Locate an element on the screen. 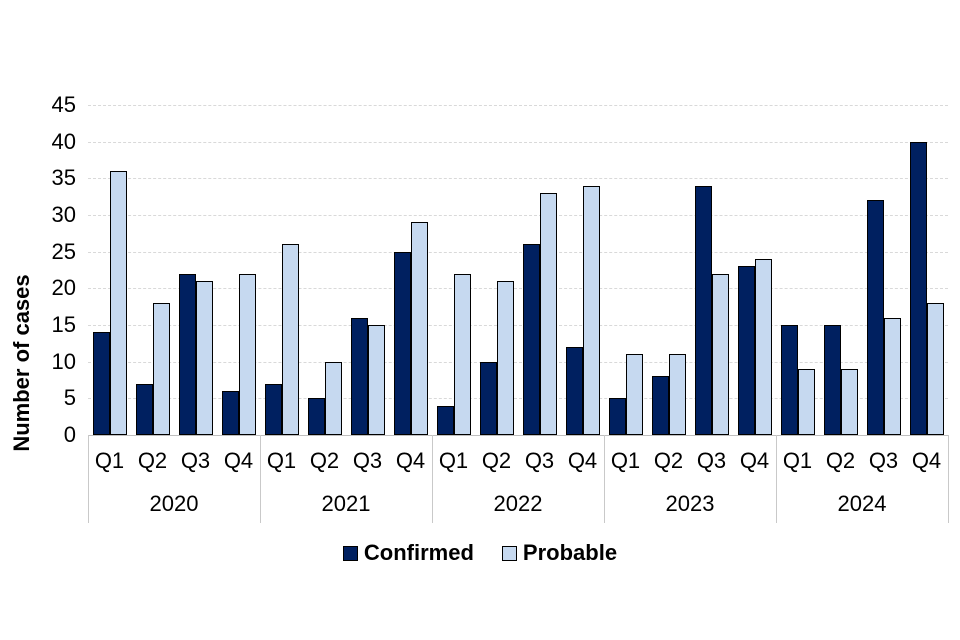 This screenshot has height=640, width=960. y-tick-label: 35 is located at coordinates (63, 178).